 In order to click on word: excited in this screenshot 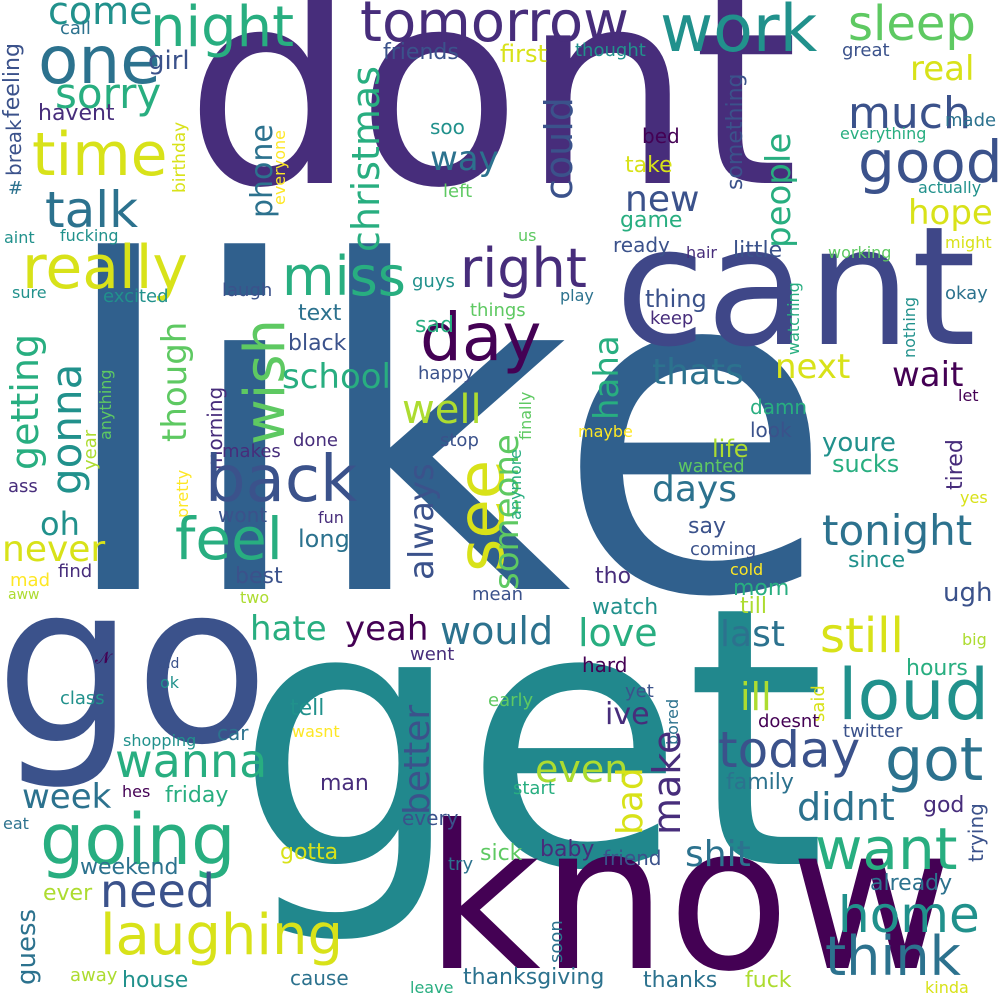, I will do `click(136, 296)`.